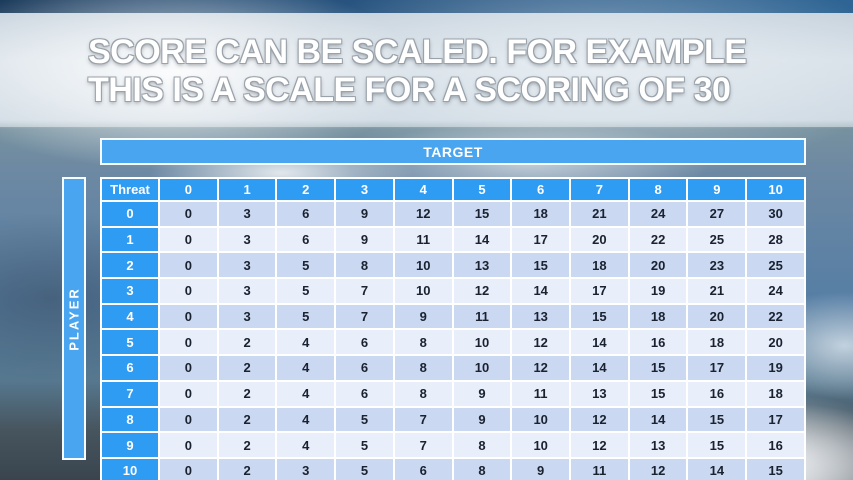  Describe the element at coordinates (658, 291) in the screenshot. I see `score-cell: 19` at that location.